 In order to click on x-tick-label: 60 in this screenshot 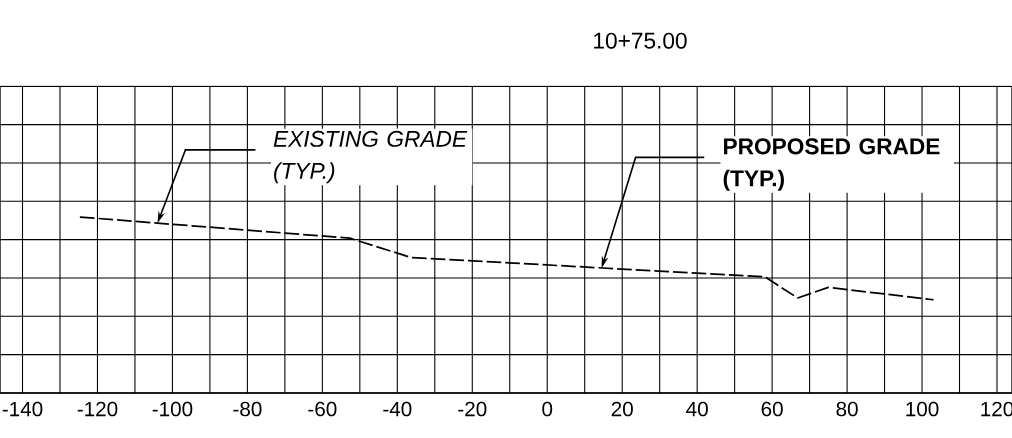, I will do `click(772, 409)`.